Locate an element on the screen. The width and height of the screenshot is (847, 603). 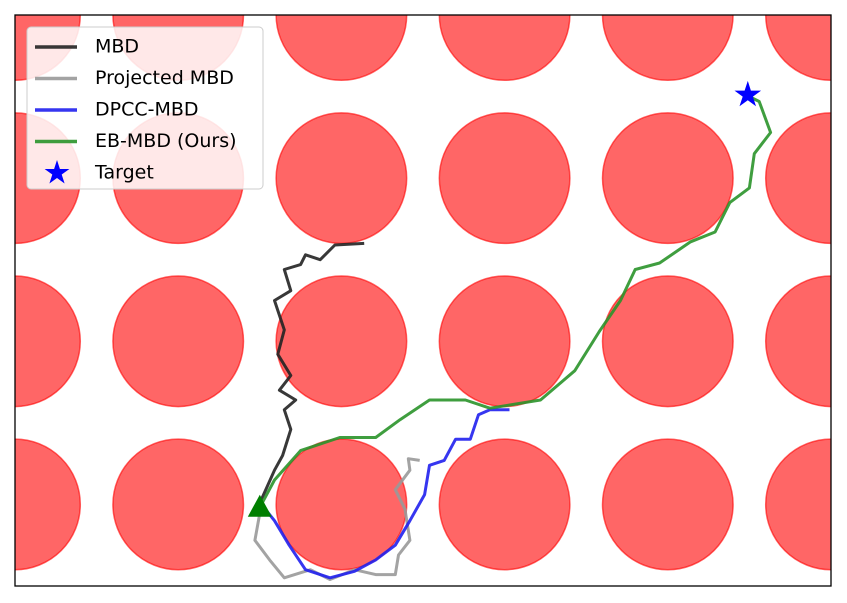
legend-box is located at coordinates (145, 108).